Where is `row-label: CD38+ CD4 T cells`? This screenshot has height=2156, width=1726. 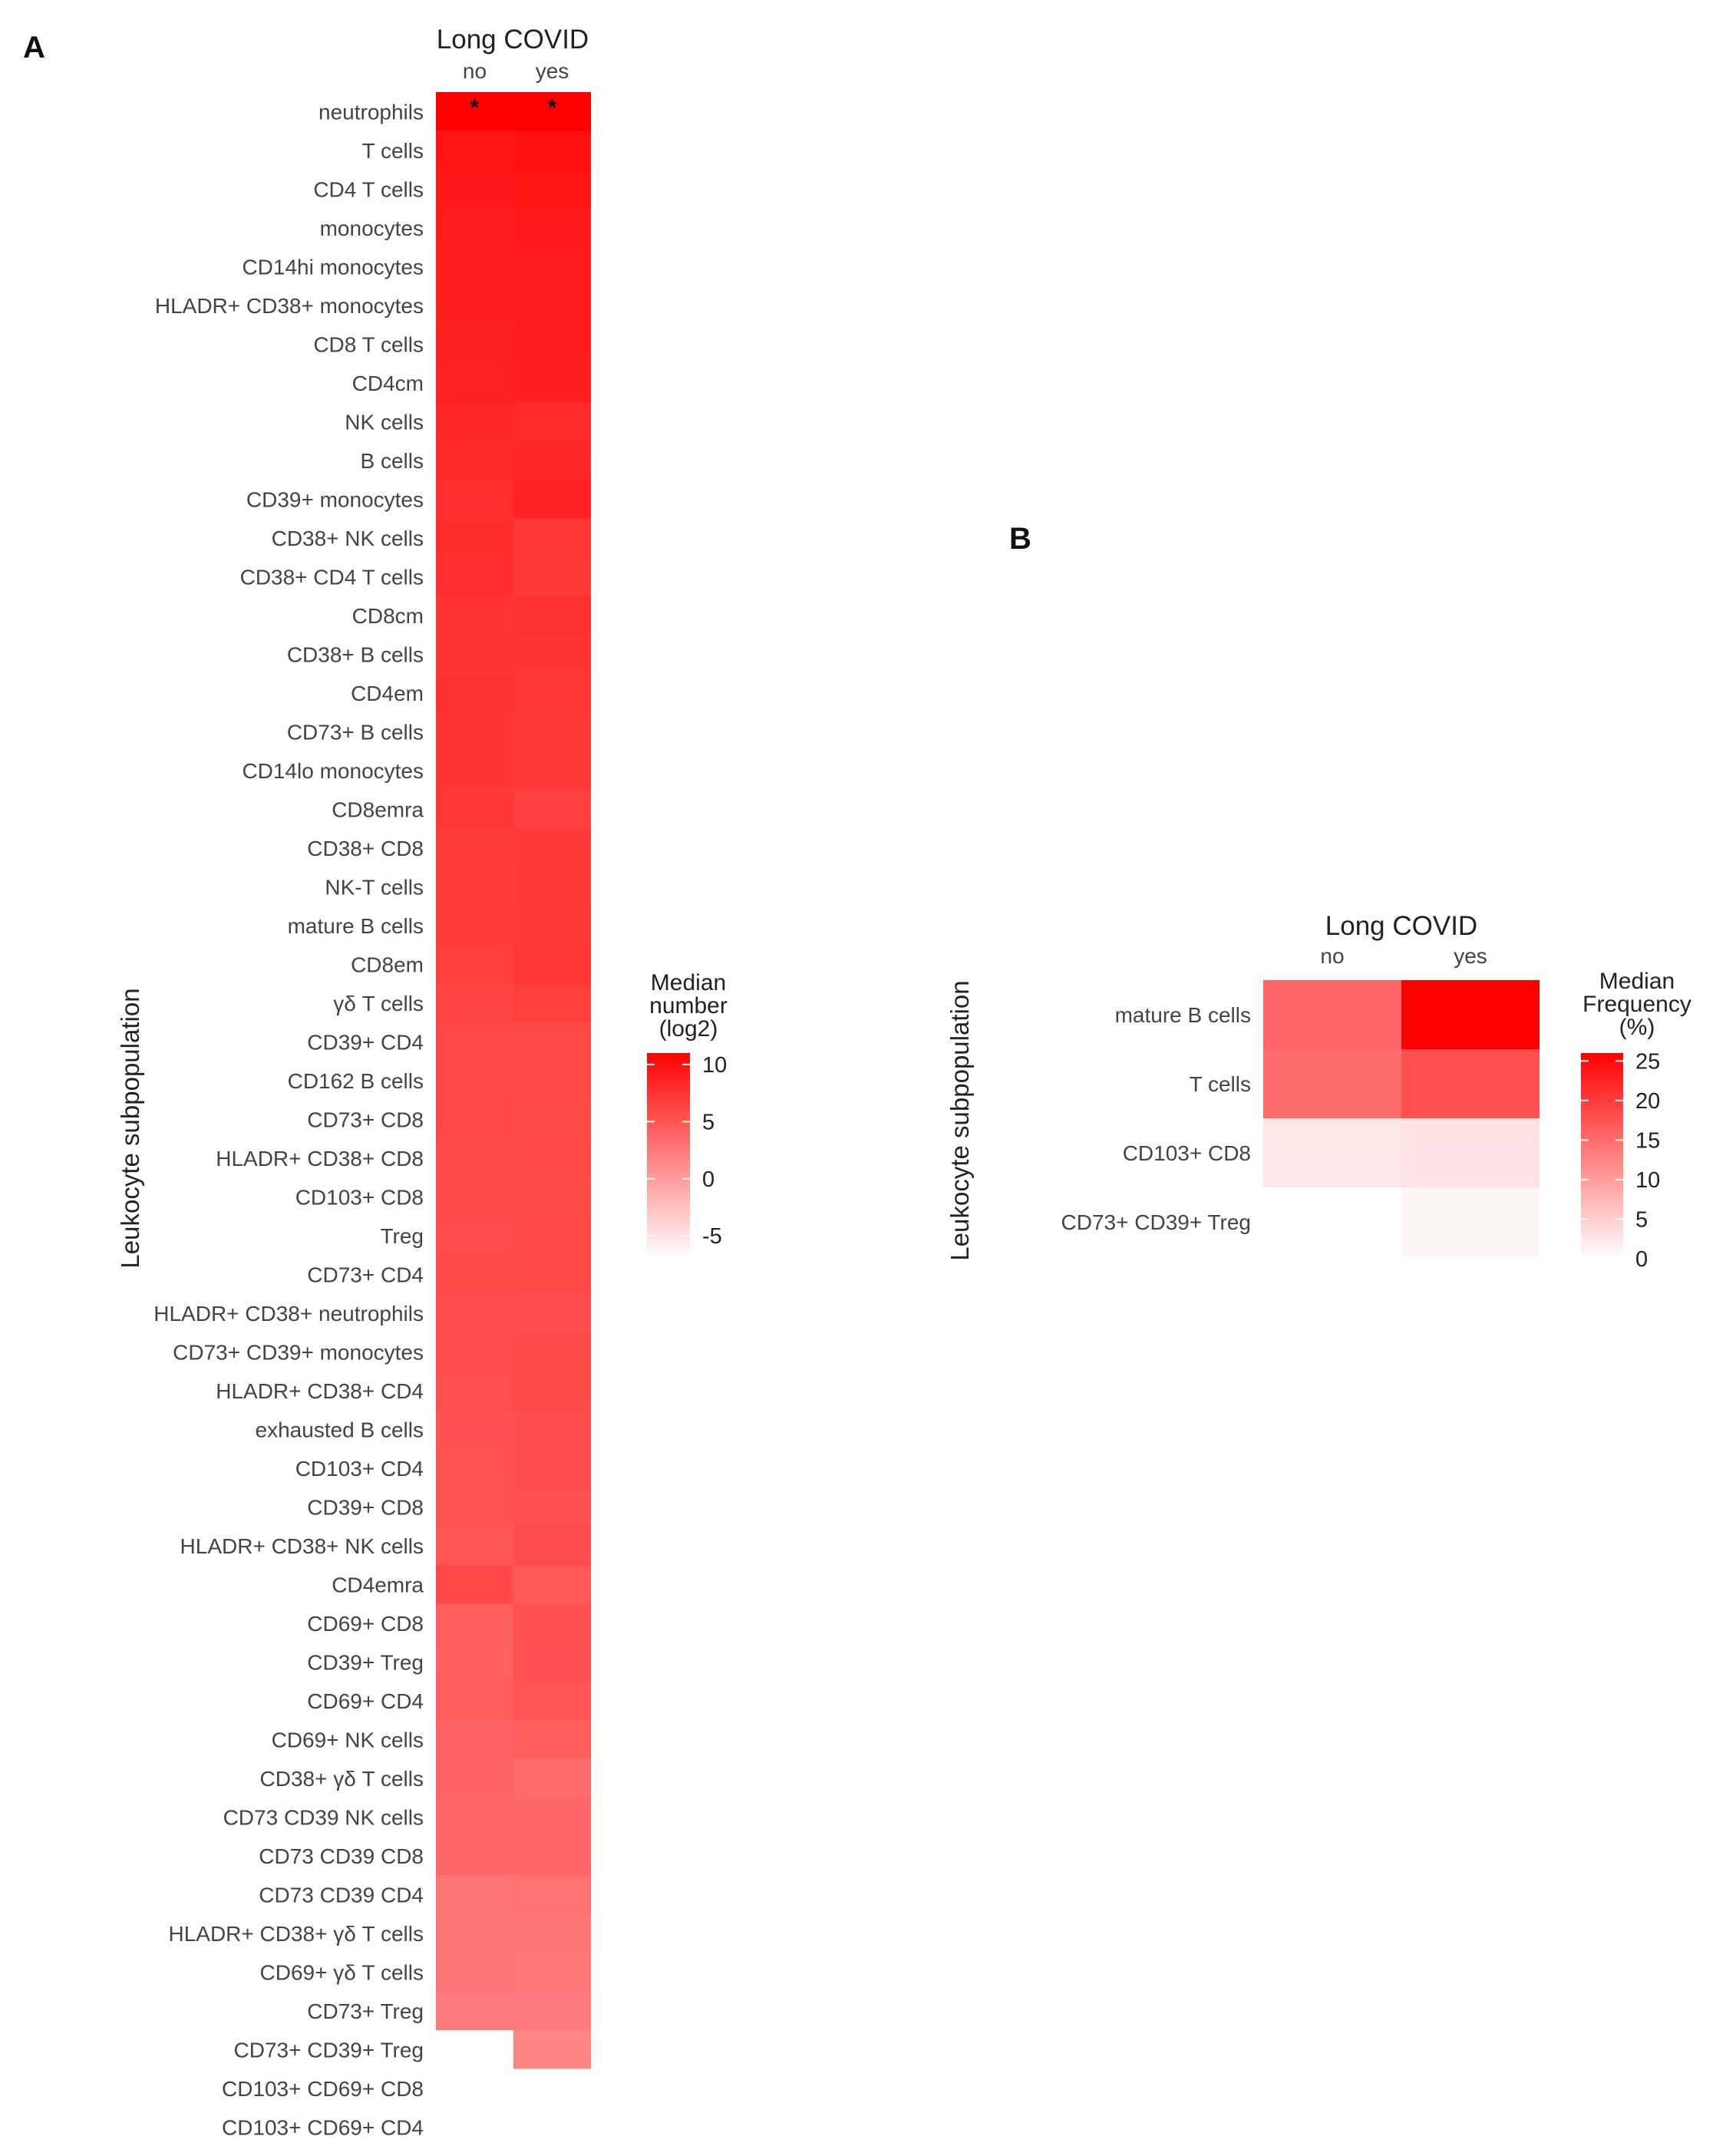
row-label: CD38+ CD4 T cells is located at coordinates (332, 577).